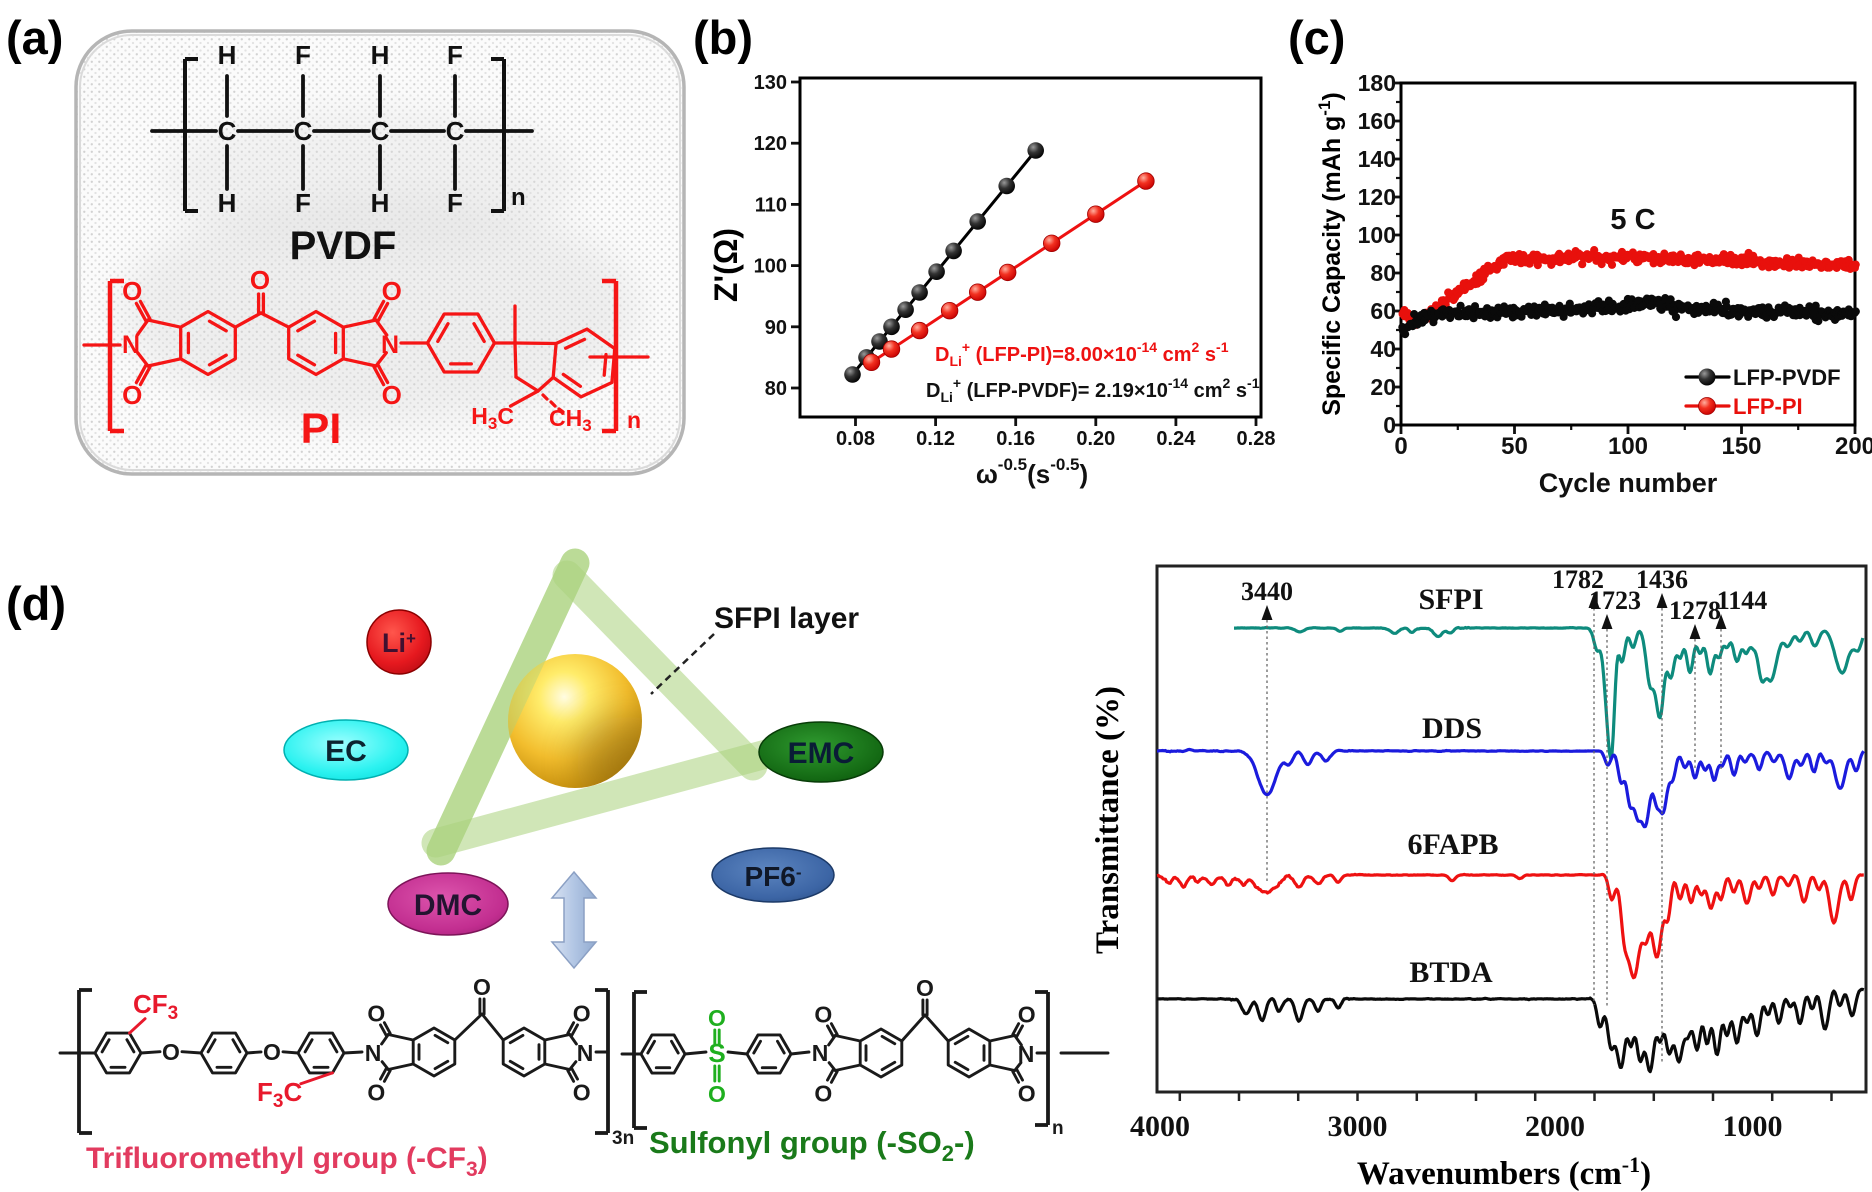 The image size is (1872, 1192). What do you see at coordinates (343, 246) in the screenshot?
I see `svg-text: PVDF` at bounding box center [343, 246].